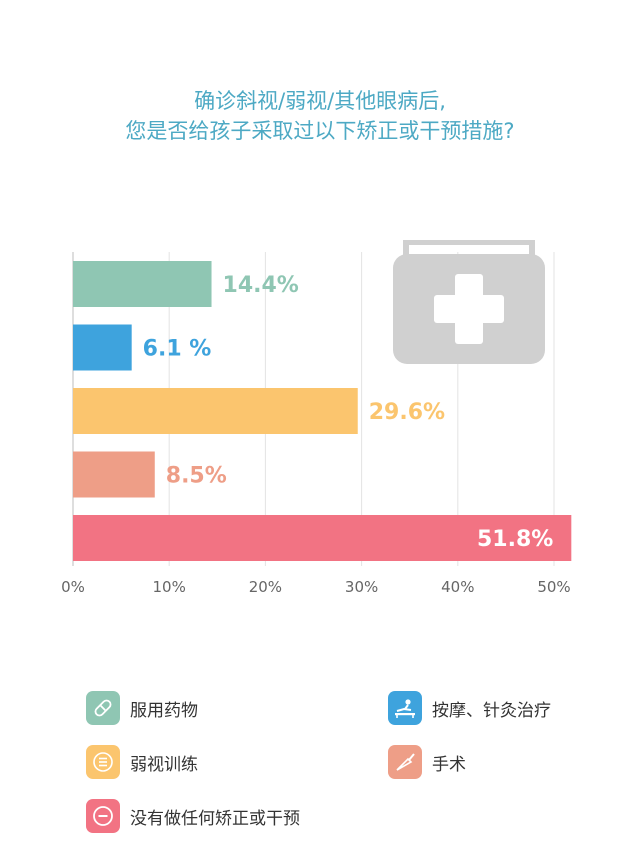  I want to click on bar-value-label: 29.6%, so click(407, 412).